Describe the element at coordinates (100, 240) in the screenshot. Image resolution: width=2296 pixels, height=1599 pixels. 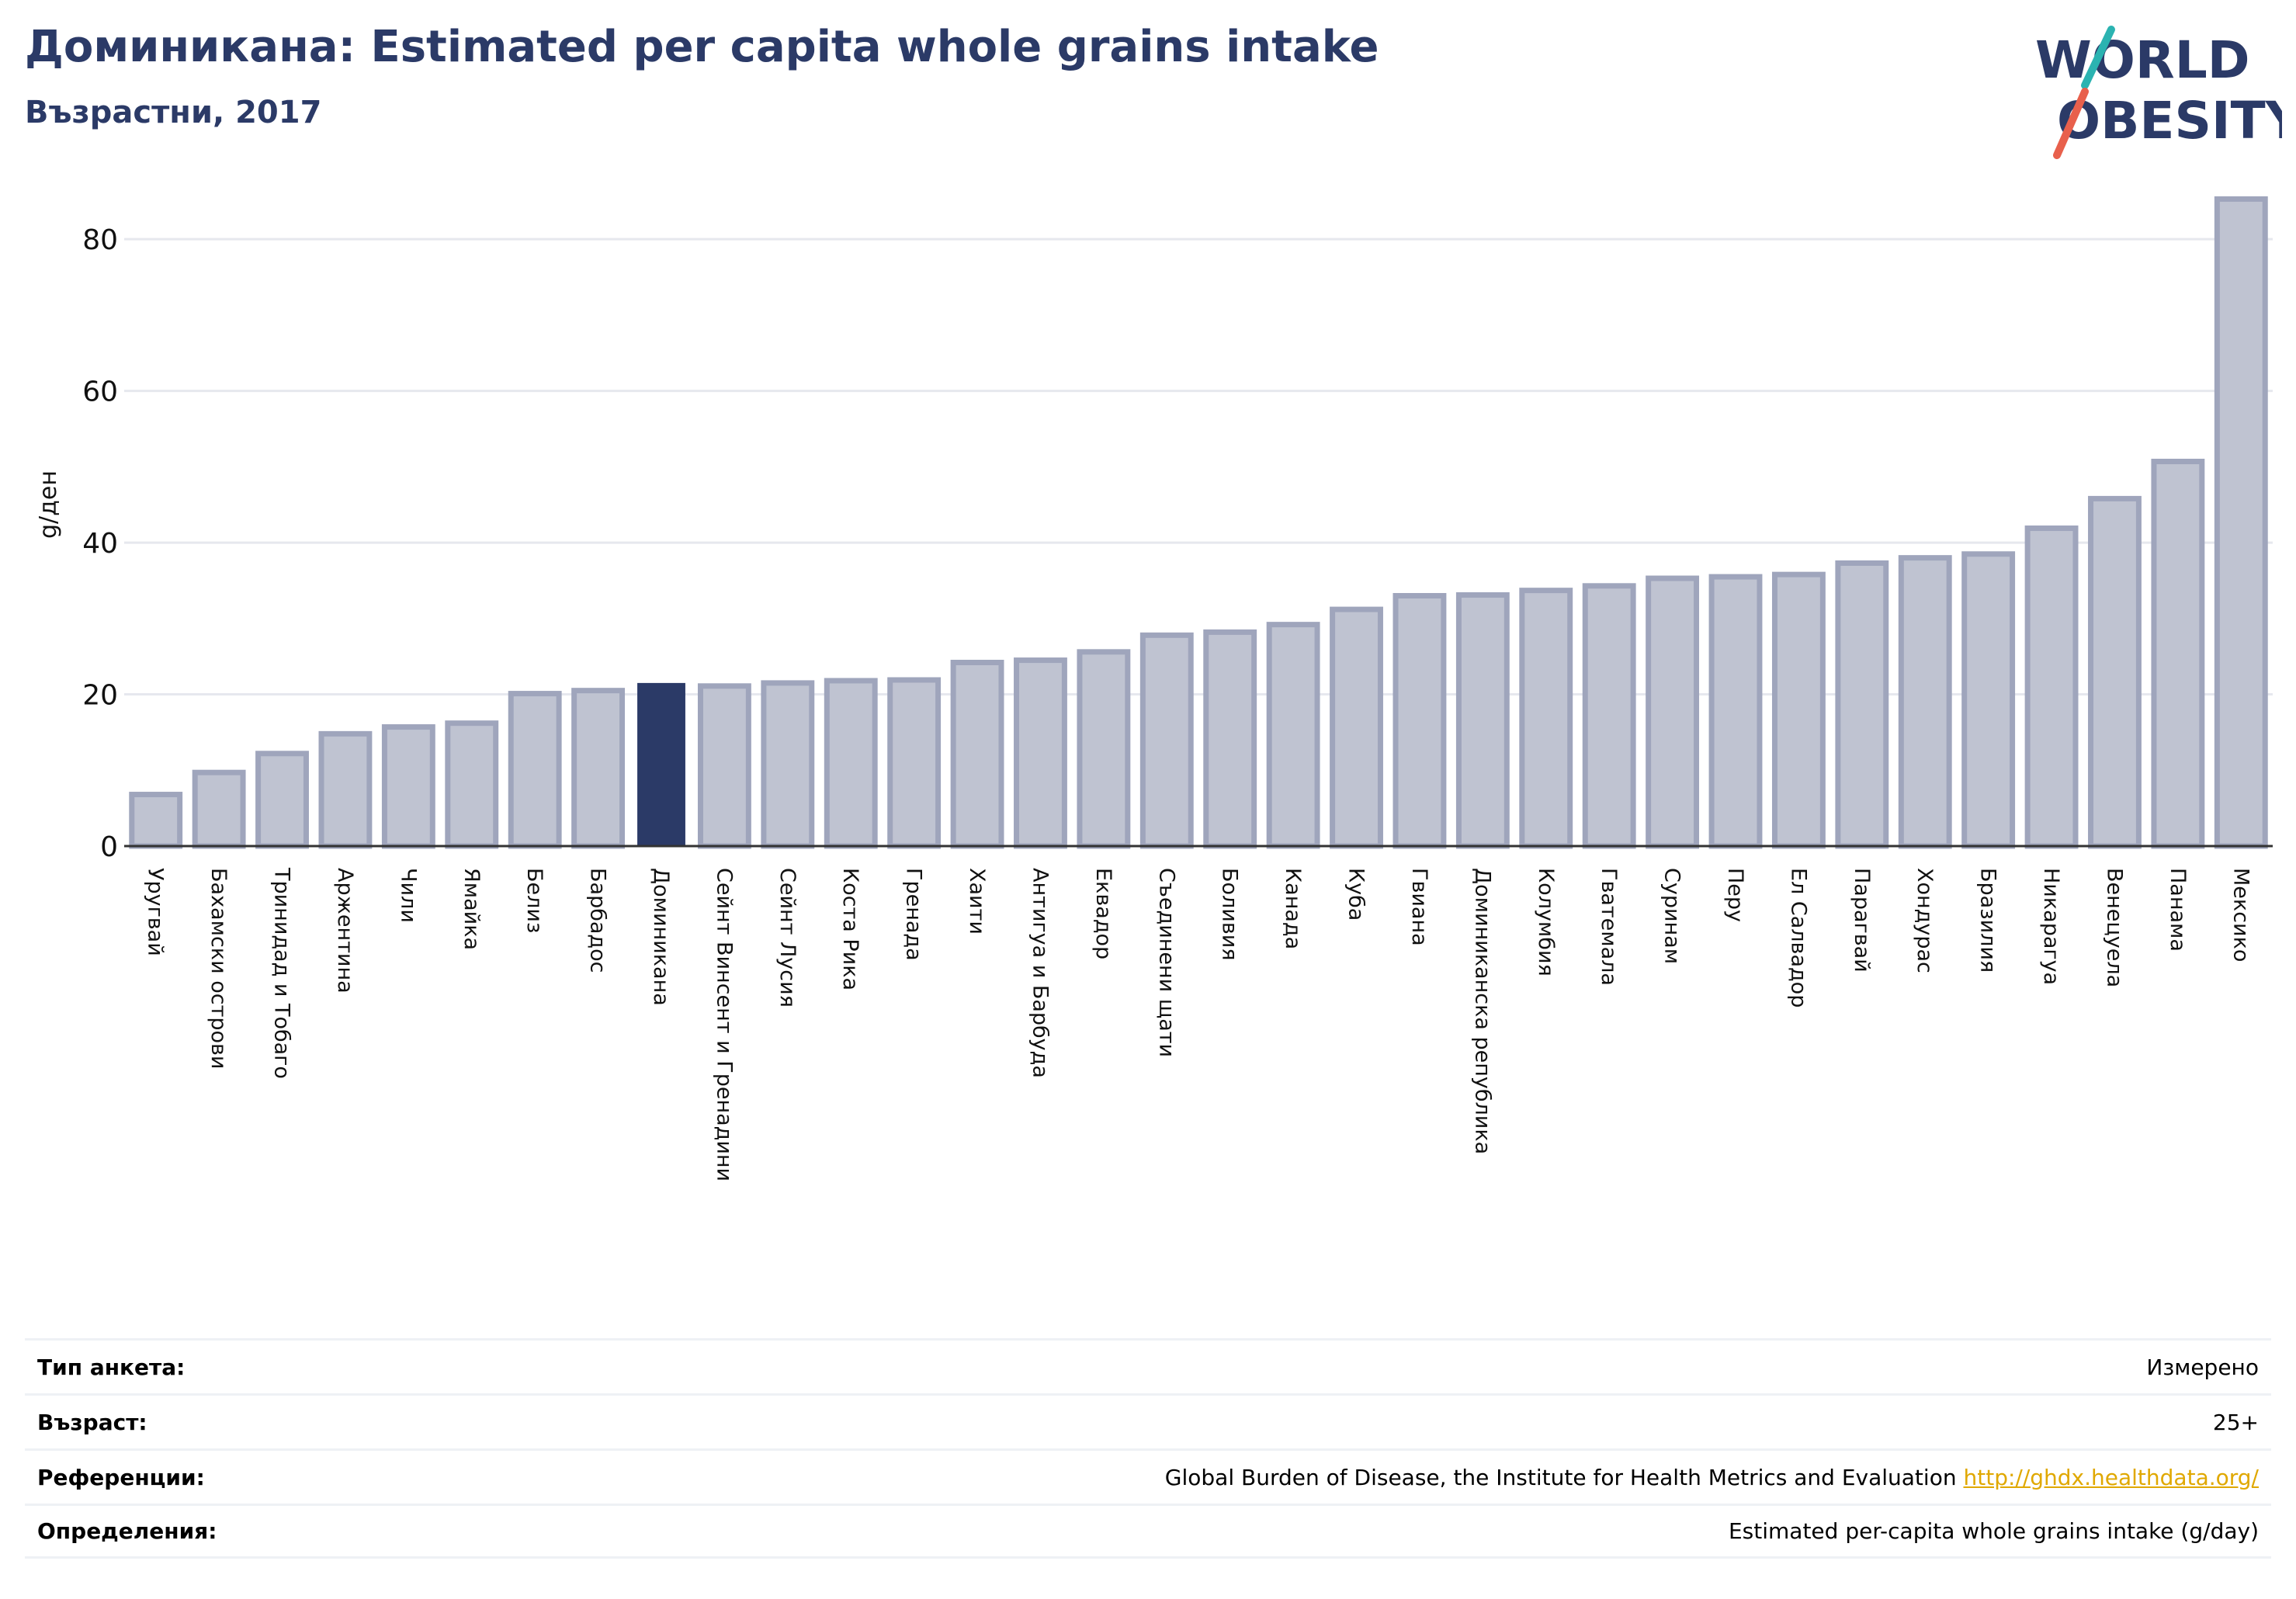
I see `y-tick-label: 80` at that location.